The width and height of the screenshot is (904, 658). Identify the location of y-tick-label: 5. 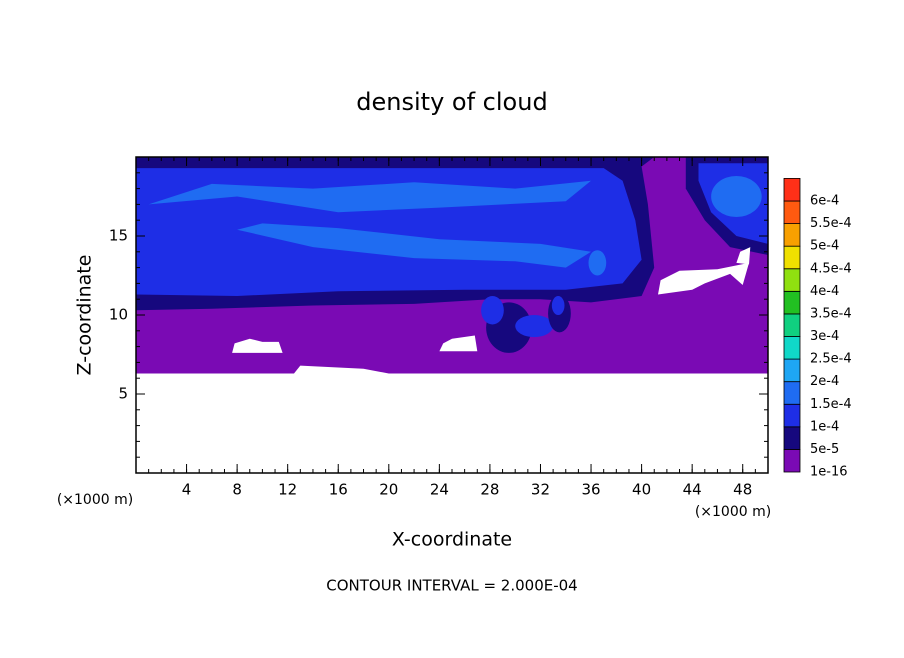
(123, 394).